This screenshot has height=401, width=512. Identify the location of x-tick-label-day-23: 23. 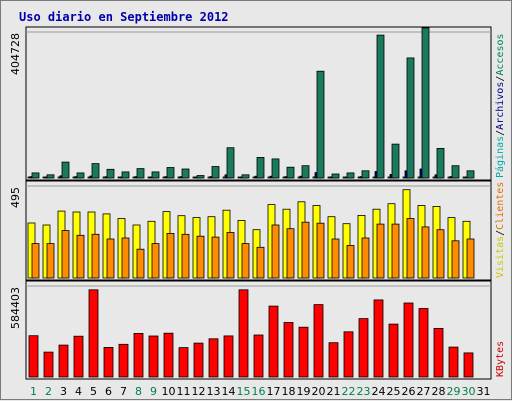
(364, 391).